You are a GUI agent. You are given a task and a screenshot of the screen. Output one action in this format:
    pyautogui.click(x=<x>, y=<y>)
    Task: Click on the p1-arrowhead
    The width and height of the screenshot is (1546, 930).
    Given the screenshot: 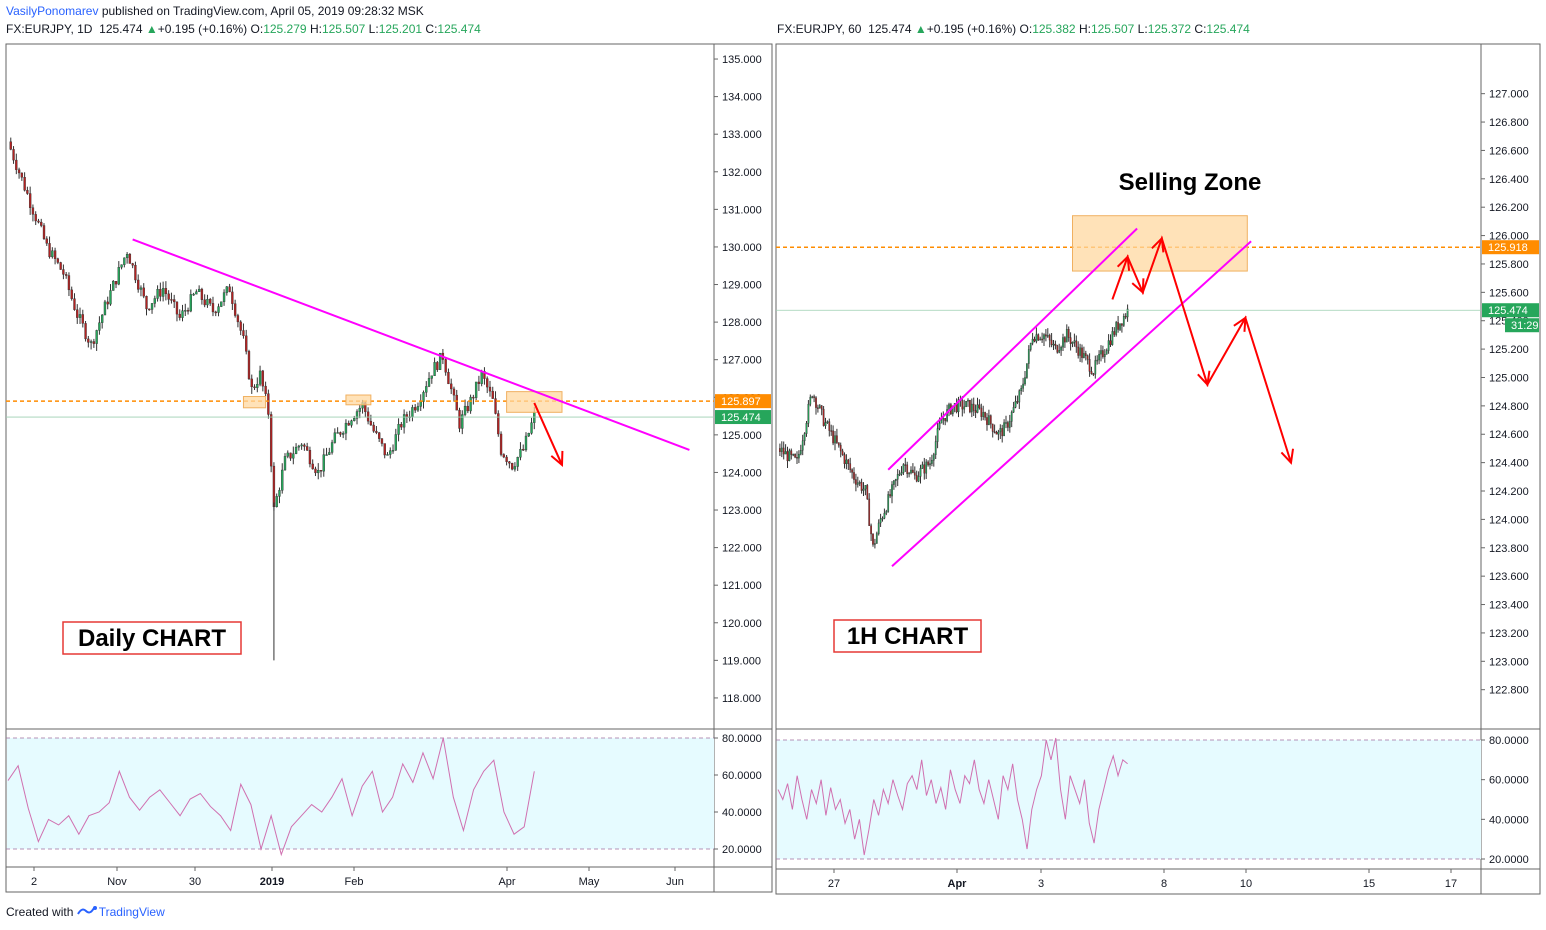 What is the action you would take?
    pyautogui.click(x=557, y=459)
    